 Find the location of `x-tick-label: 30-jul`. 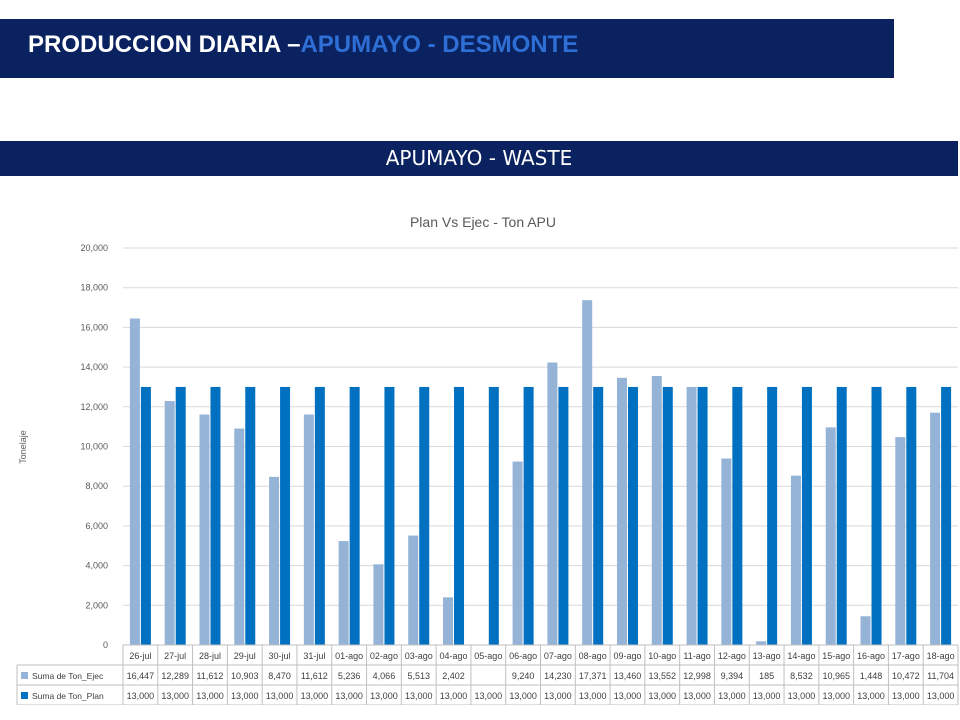

x-tick-label: 30-jul is located at coordinates (280, 656).